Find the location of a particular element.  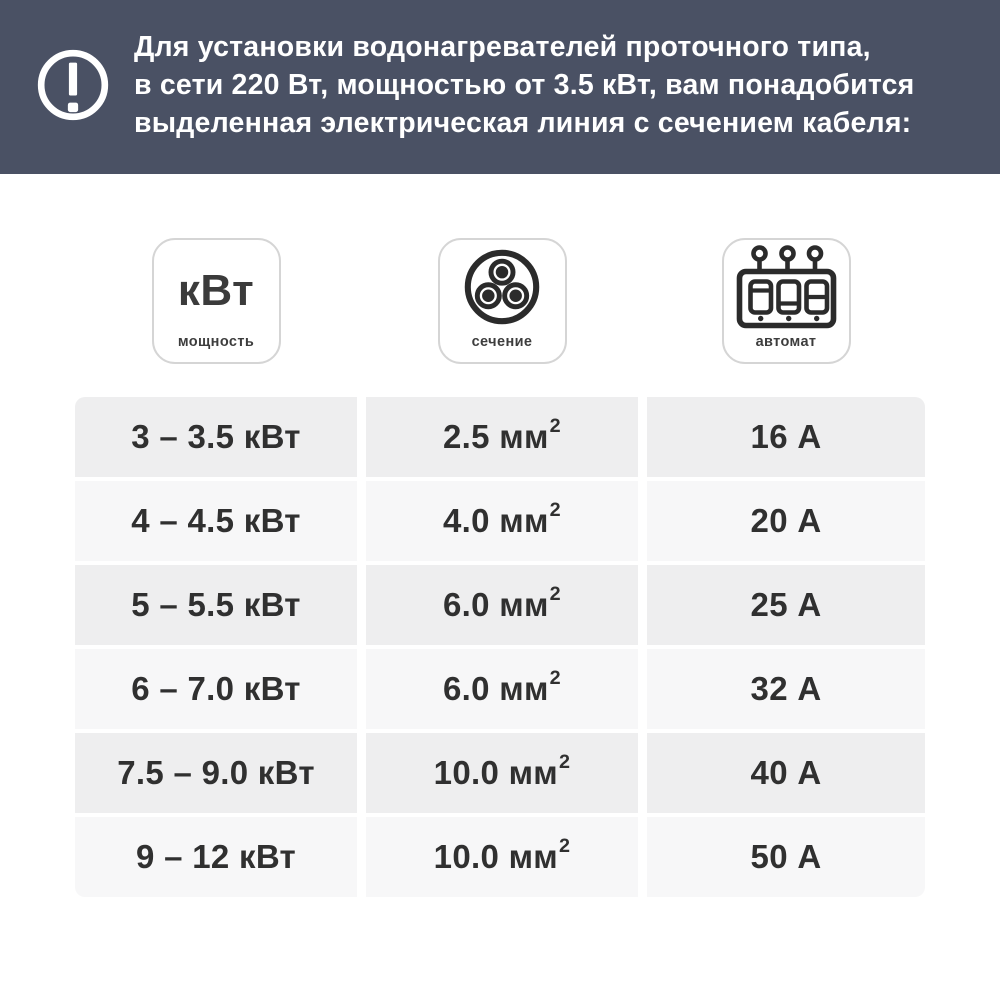

amperage-value: 16 А is located at coordinates (786, 436).